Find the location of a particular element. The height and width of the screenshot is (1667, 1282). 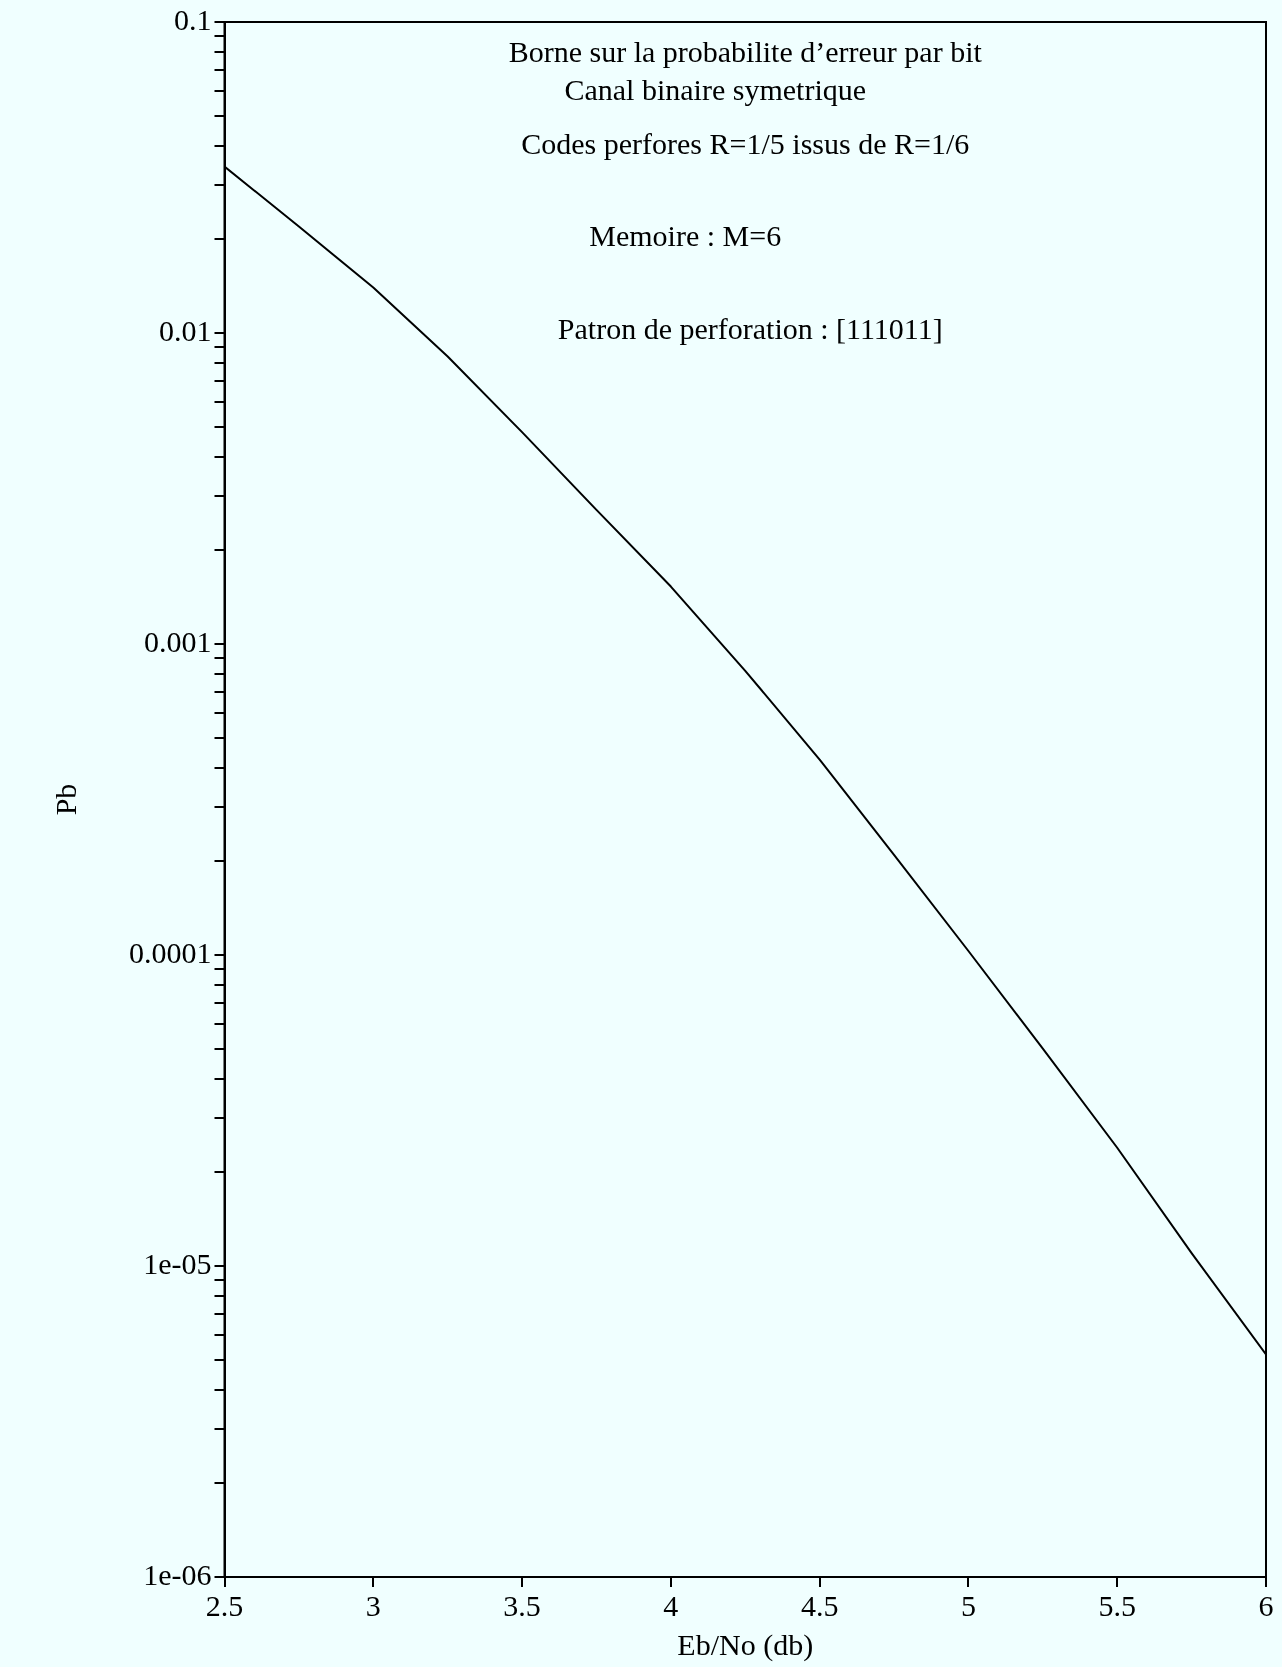

x-tick-label: 3 is located at coordinates (373, 1605).